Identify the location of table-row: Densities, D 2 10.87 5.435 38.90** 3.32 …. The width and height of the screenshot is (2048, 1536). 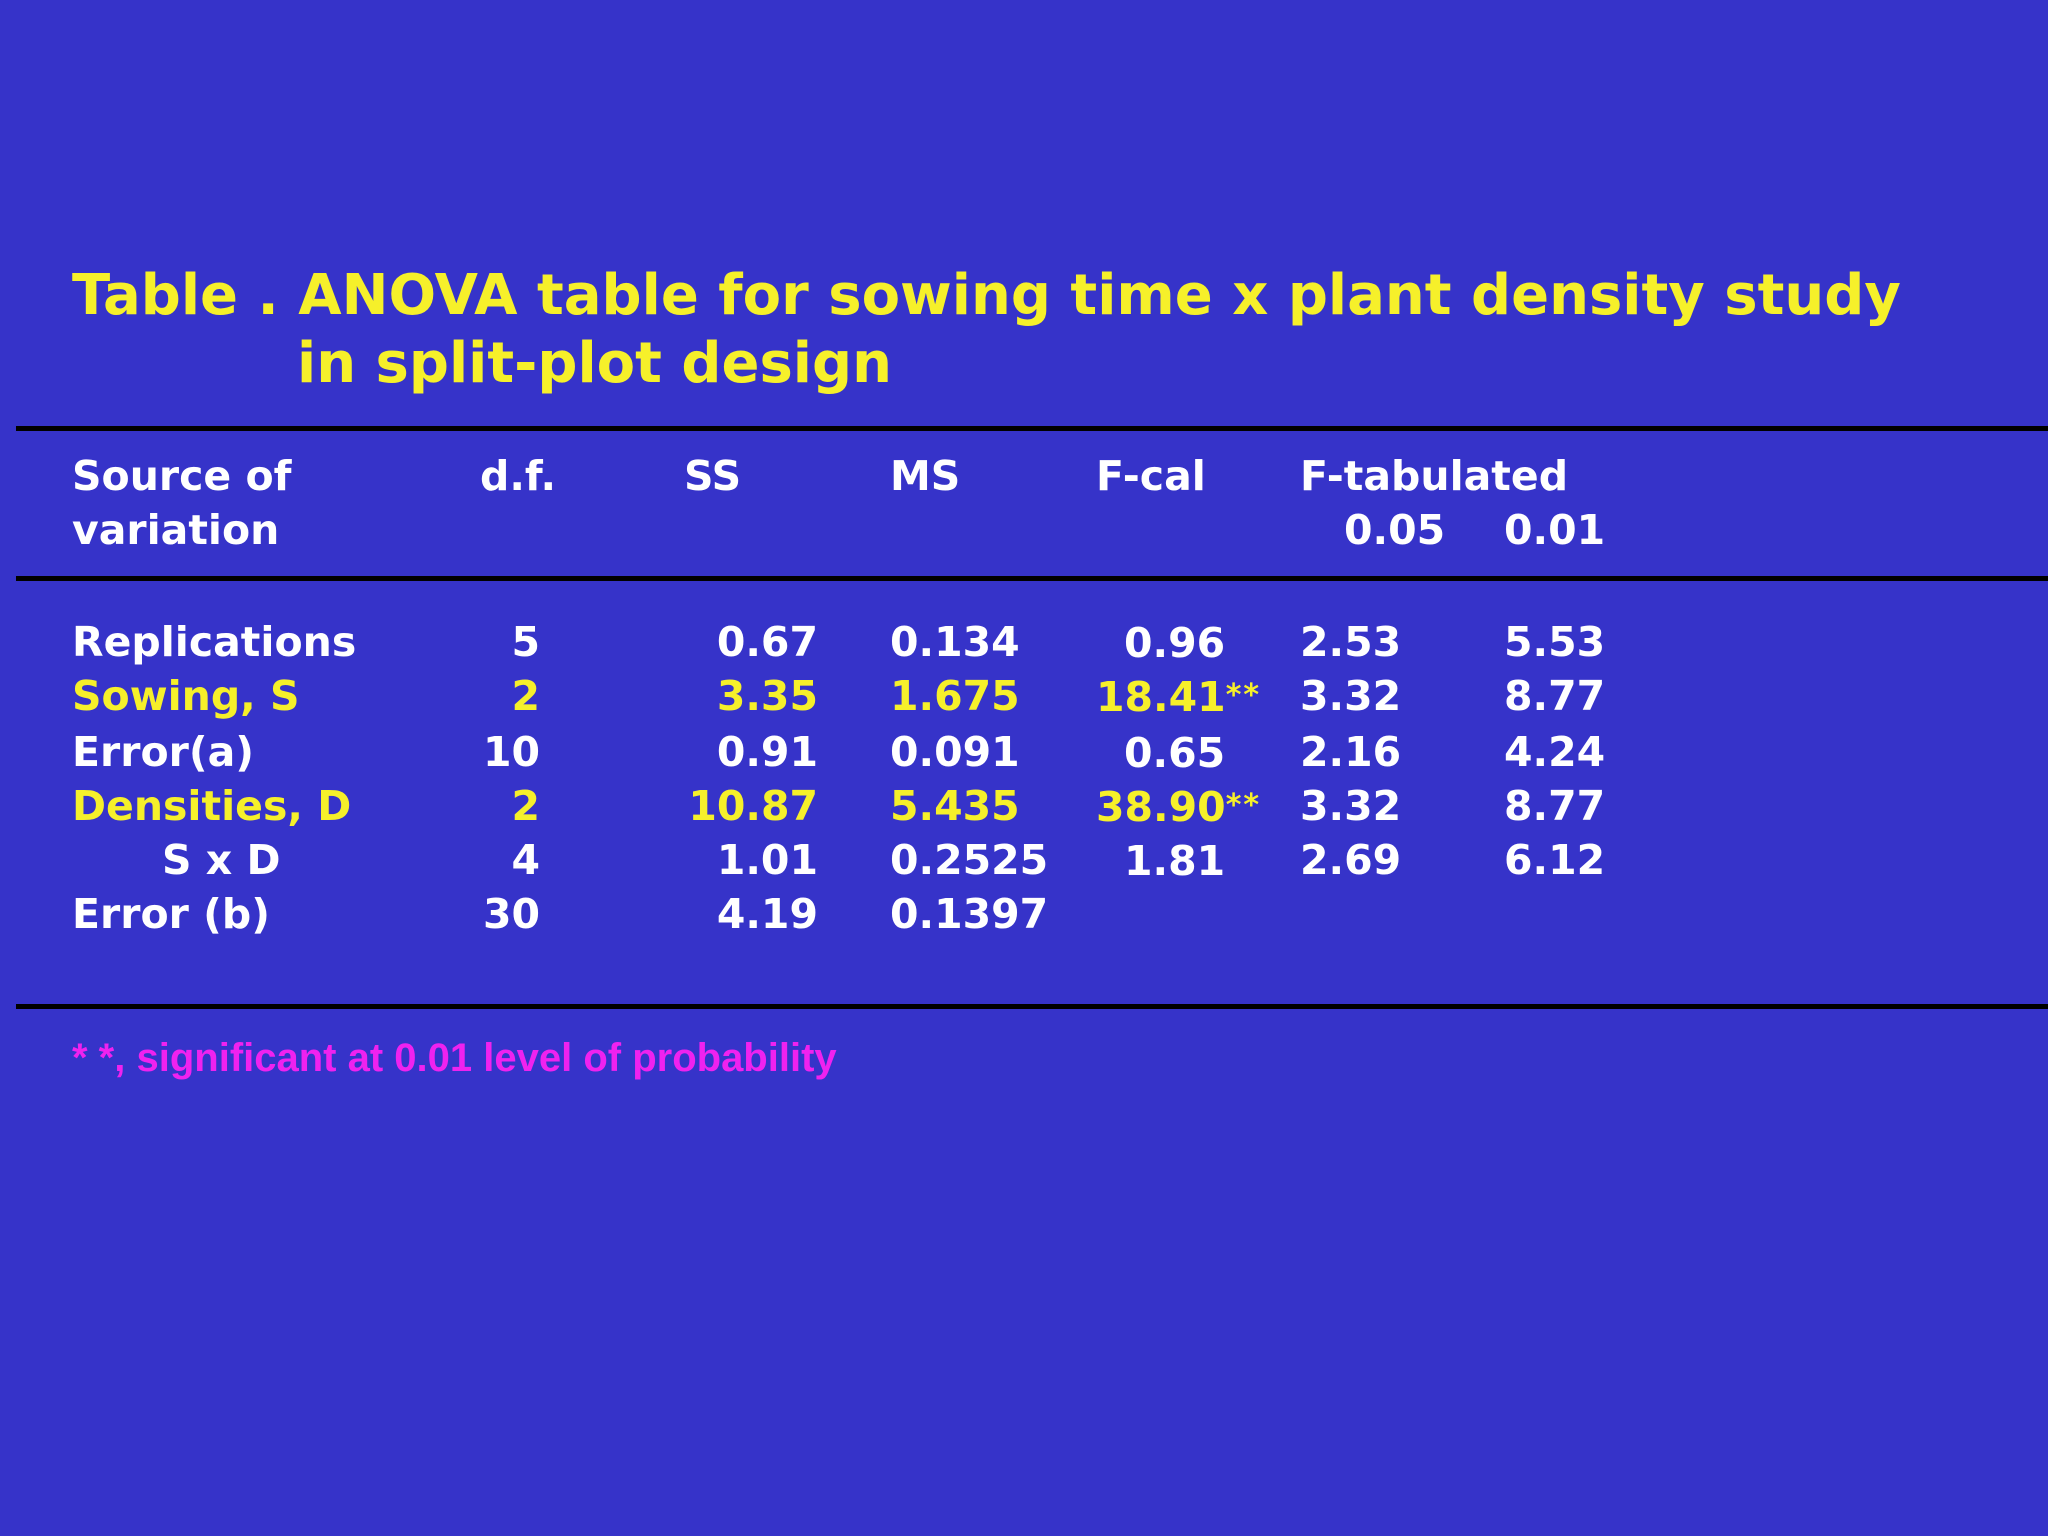
(1024, 810).